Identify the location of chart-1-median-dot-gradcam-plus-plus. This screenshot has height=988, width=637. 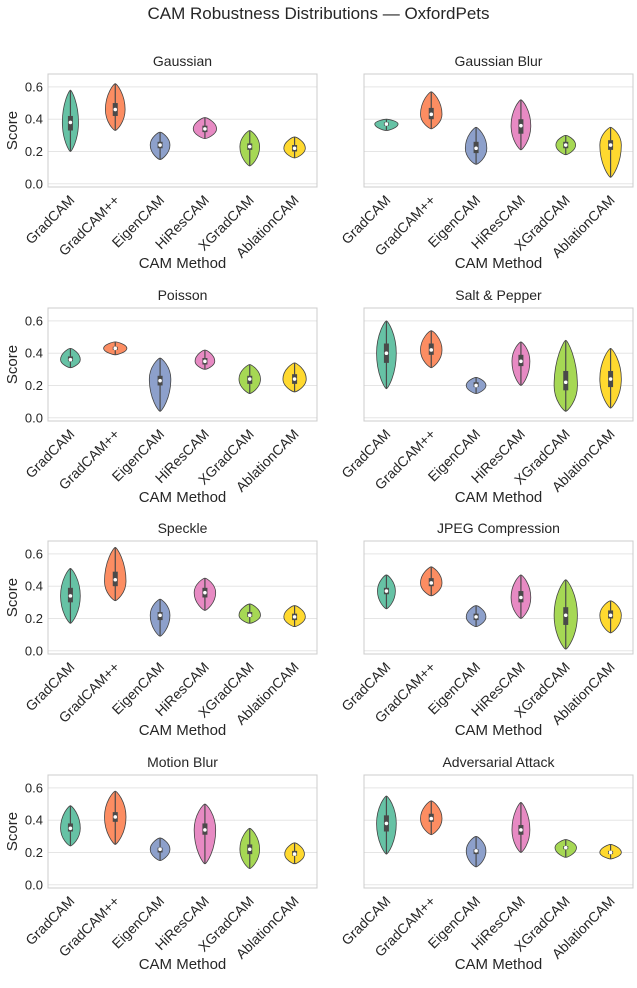
(431, 114).